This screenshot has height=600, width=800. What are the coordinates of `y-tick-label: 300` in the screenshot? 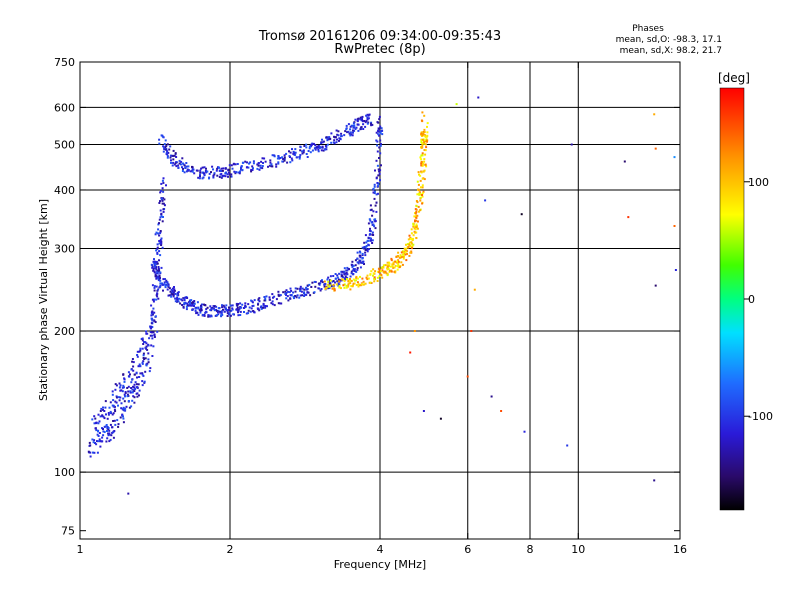 It's located at (64, 249).